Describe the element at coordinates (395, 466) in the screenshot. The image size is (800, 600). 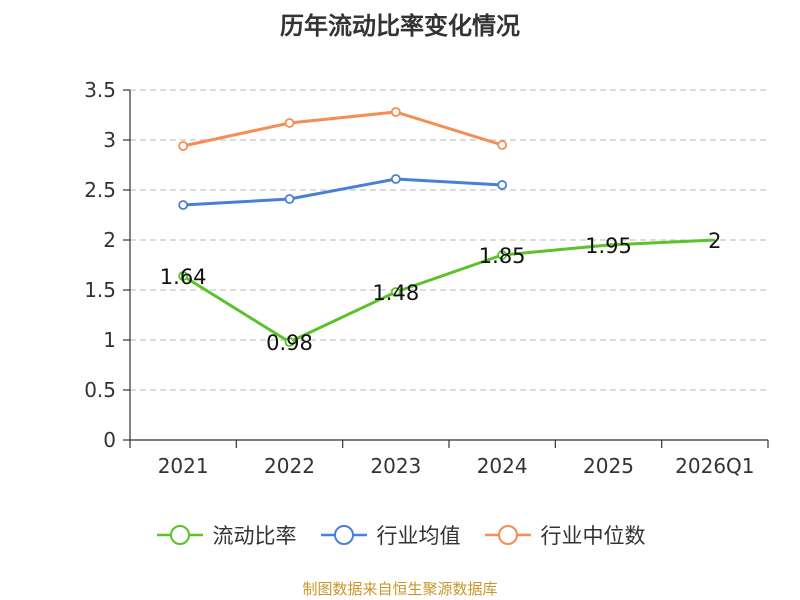
I see `x-tick-label-2023: 2023` at that location.